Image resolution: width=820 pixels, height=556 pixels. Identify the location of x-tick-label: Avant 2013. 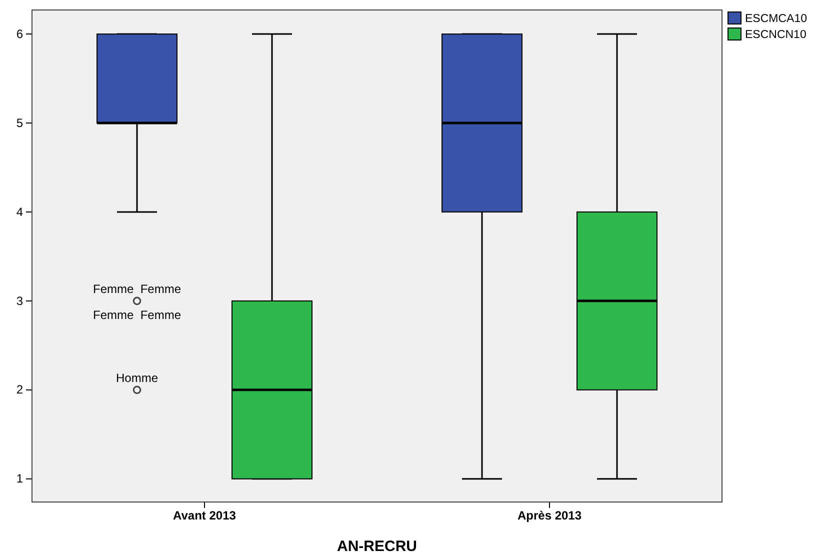
(204, 515).